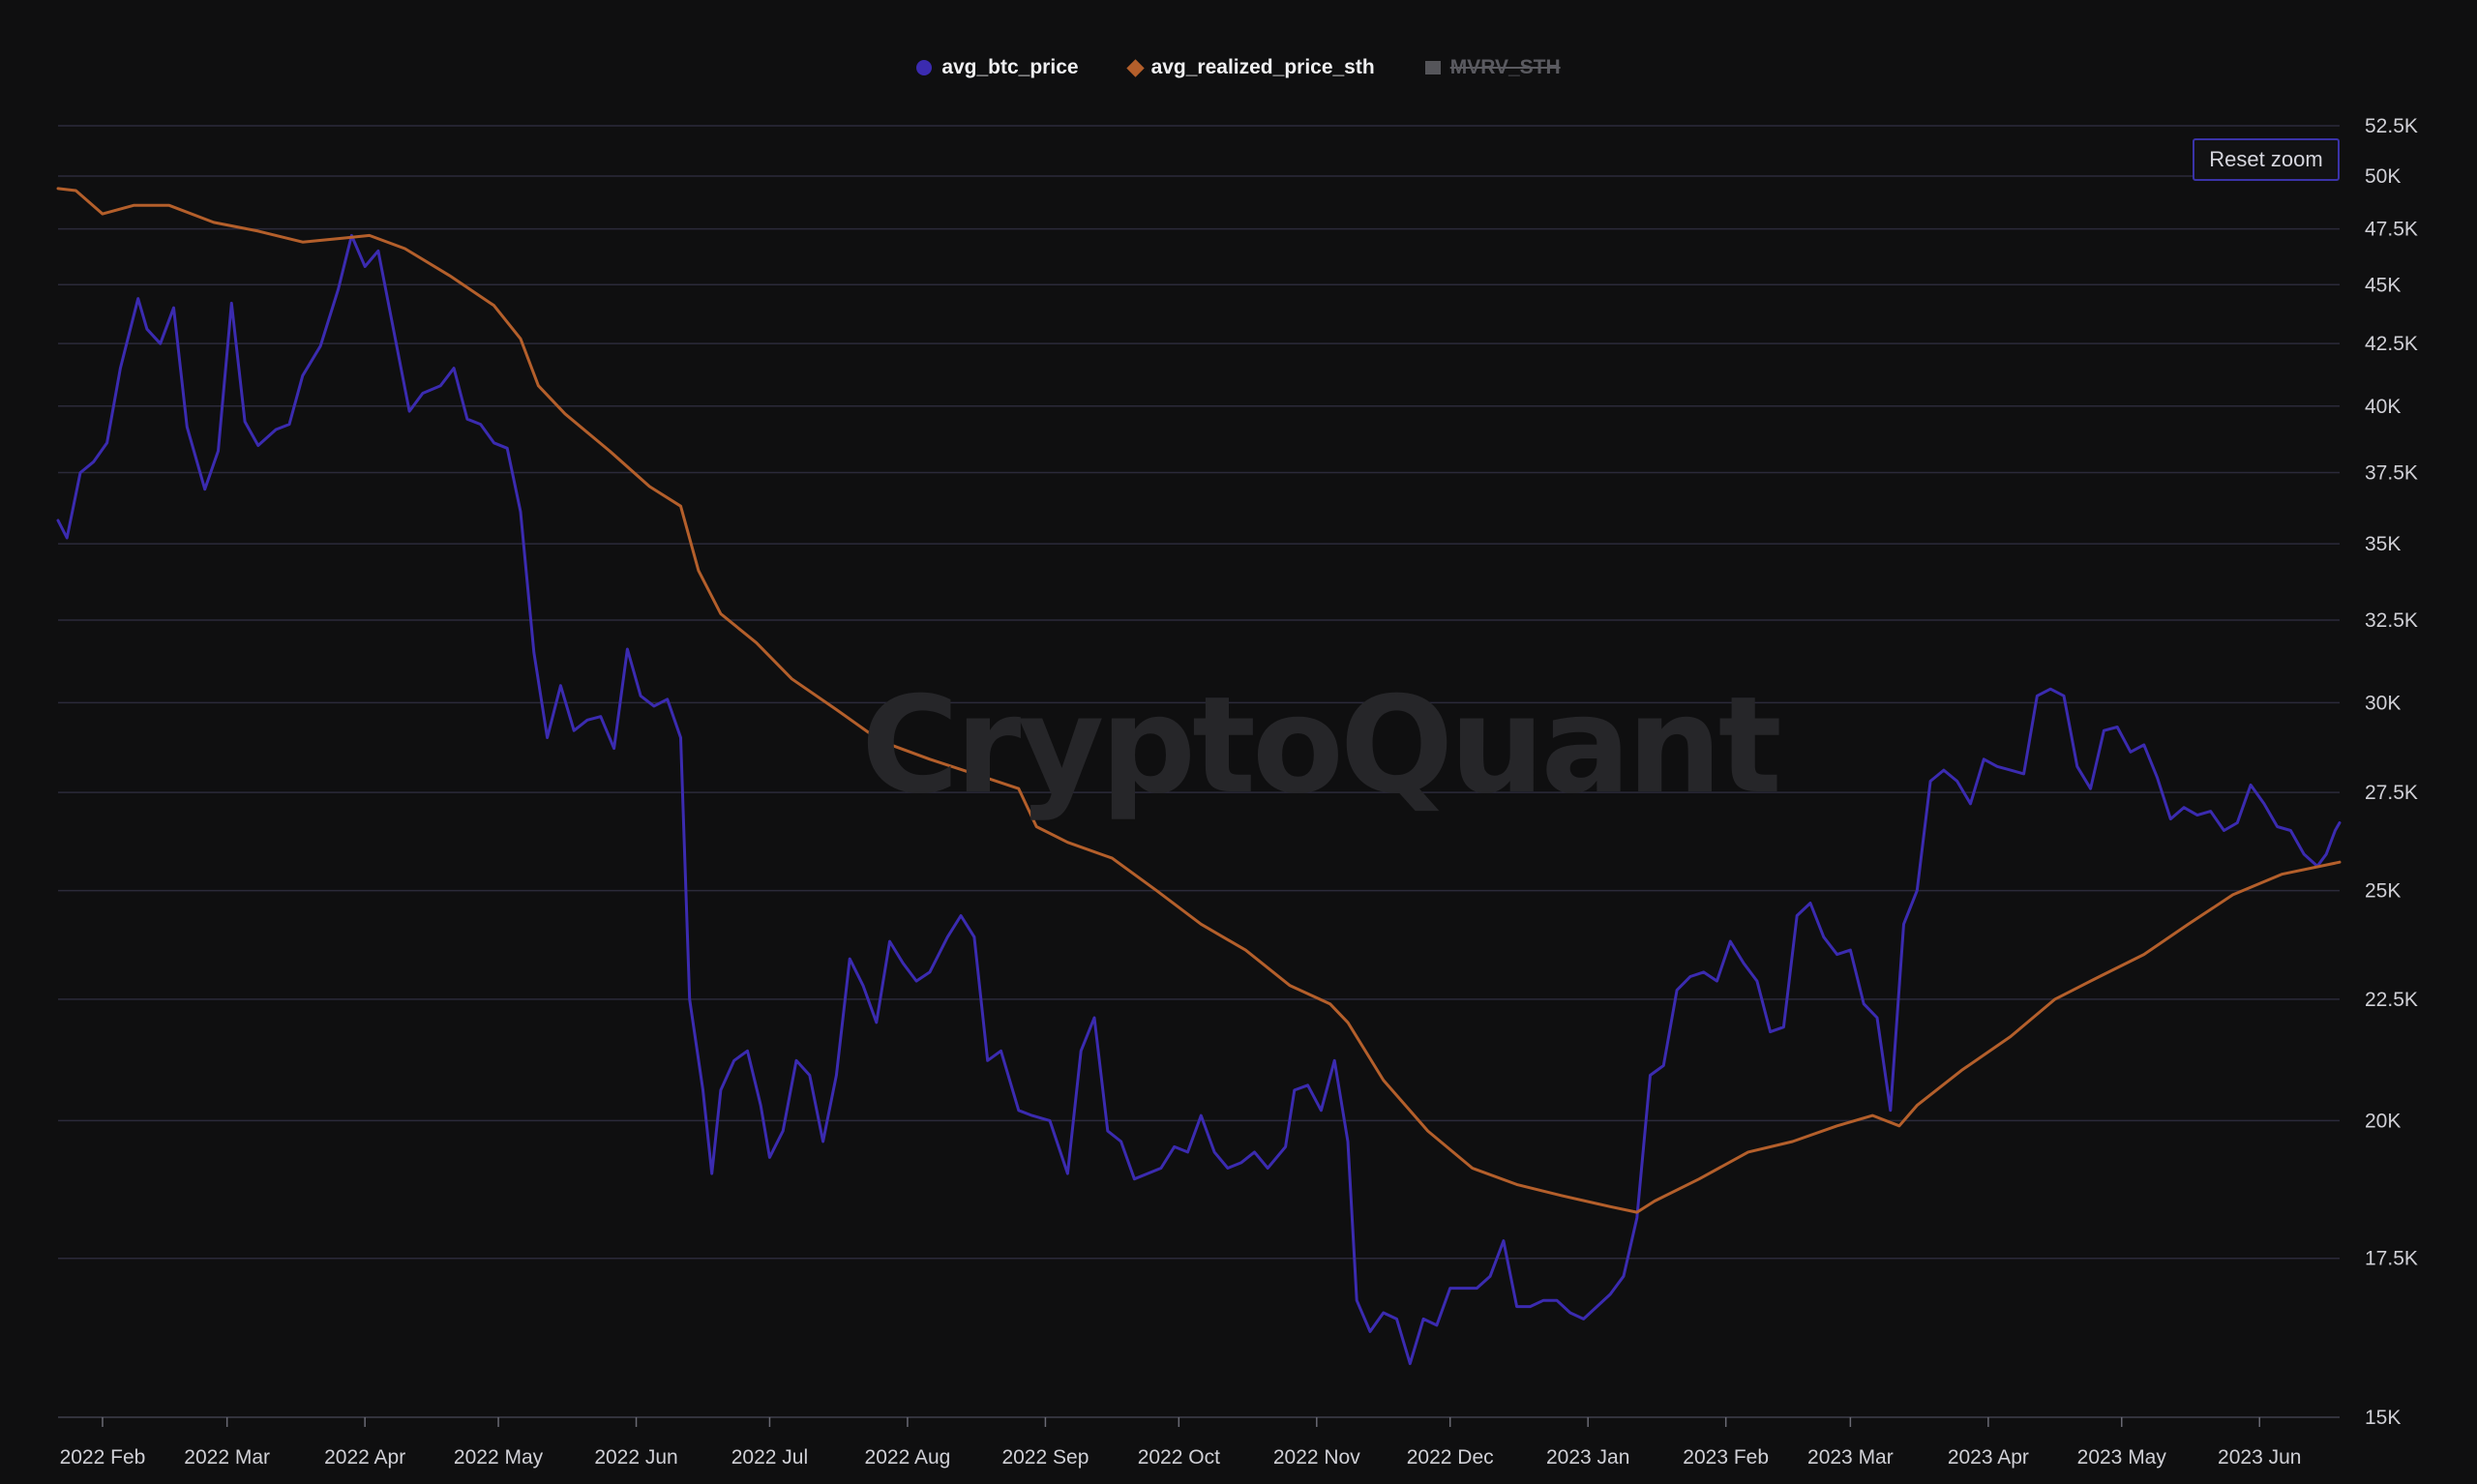 This screenshot has height=1484, width=2477. Describe the element at coordinates (2391, 1259) in the screenshot. I see `y-tick-label: 17.5K` at that location.